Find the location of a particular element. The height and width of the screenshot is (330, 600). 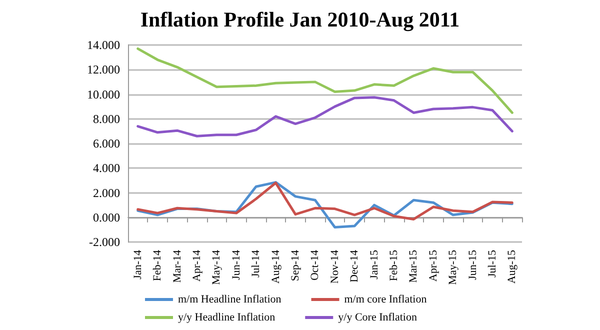

y-tick-label: 8.000 is located at coordinates (106, 119).